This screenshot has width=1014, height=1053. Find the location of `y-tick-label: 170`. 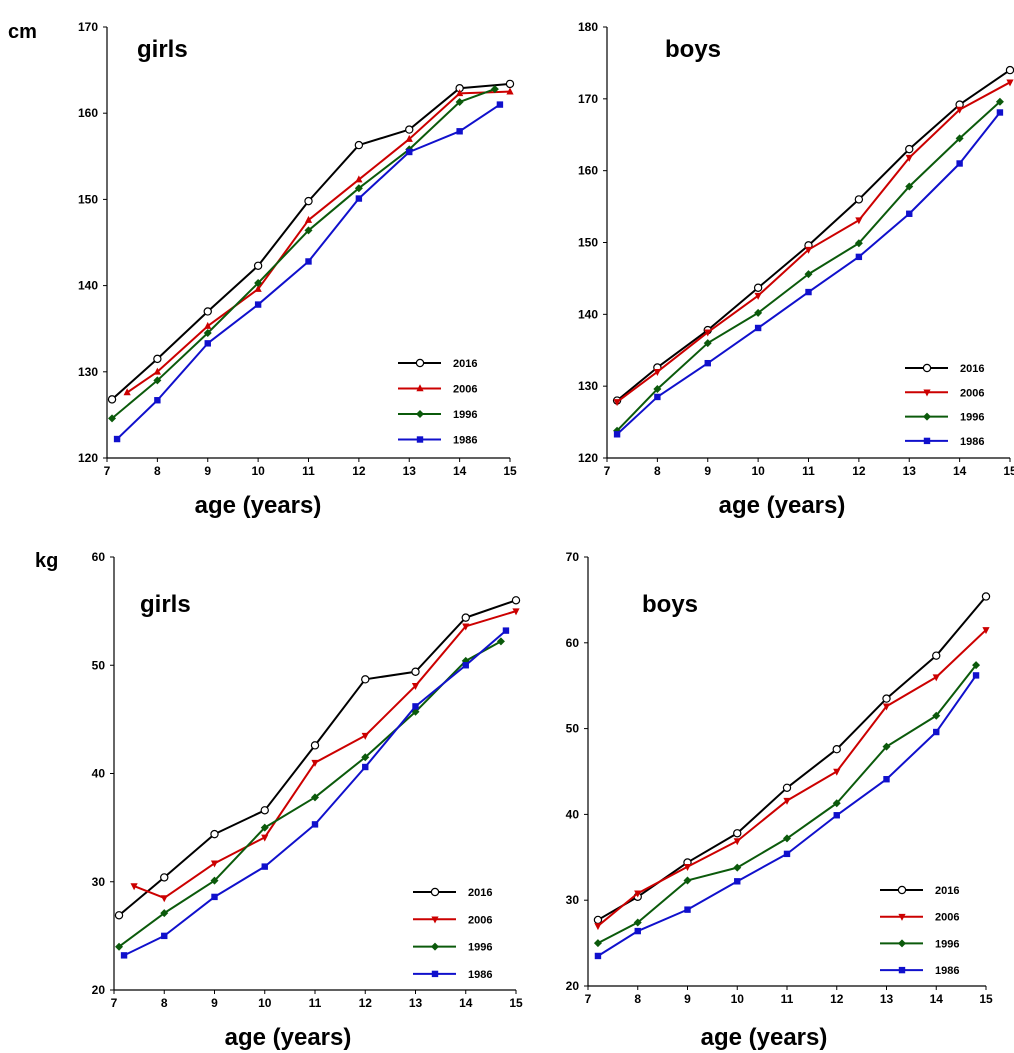

y-tick-label: 170 is located at coordinates (588, 99).